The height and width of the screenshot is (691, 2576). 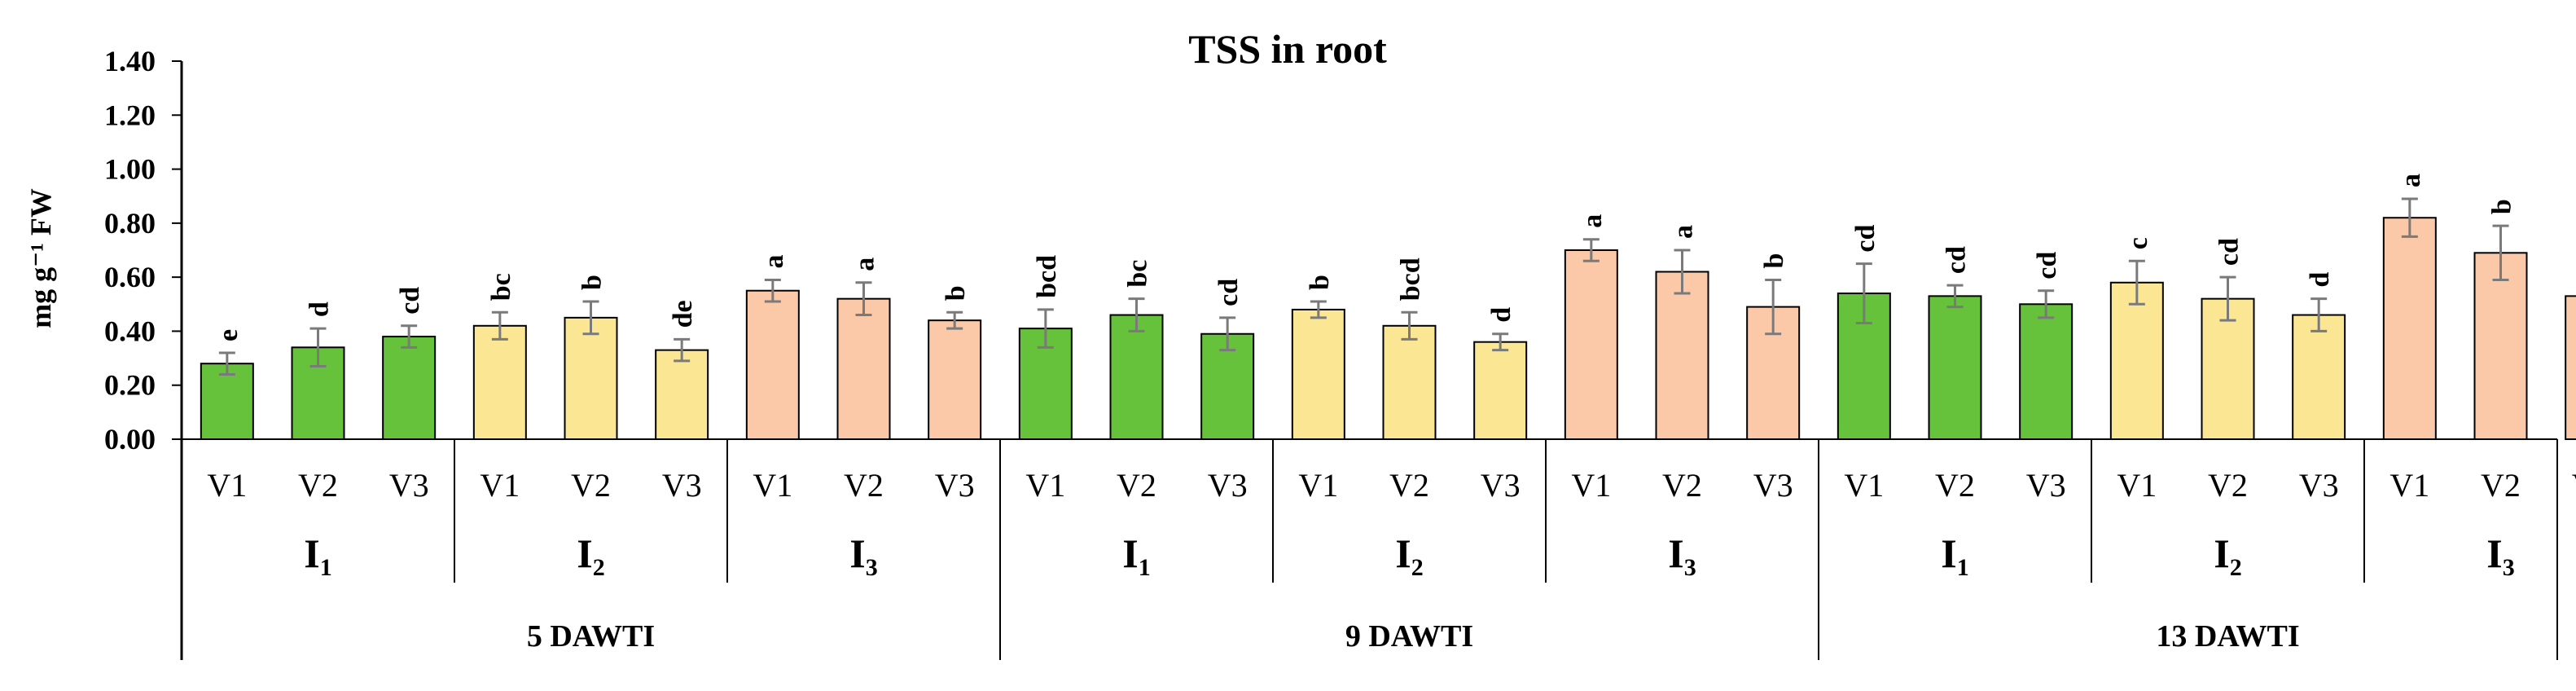 What do you see at coordinates (591, 637) in the screenshot?
I see `group-label: 5 DAWTI` at bounding box center [591, 637].